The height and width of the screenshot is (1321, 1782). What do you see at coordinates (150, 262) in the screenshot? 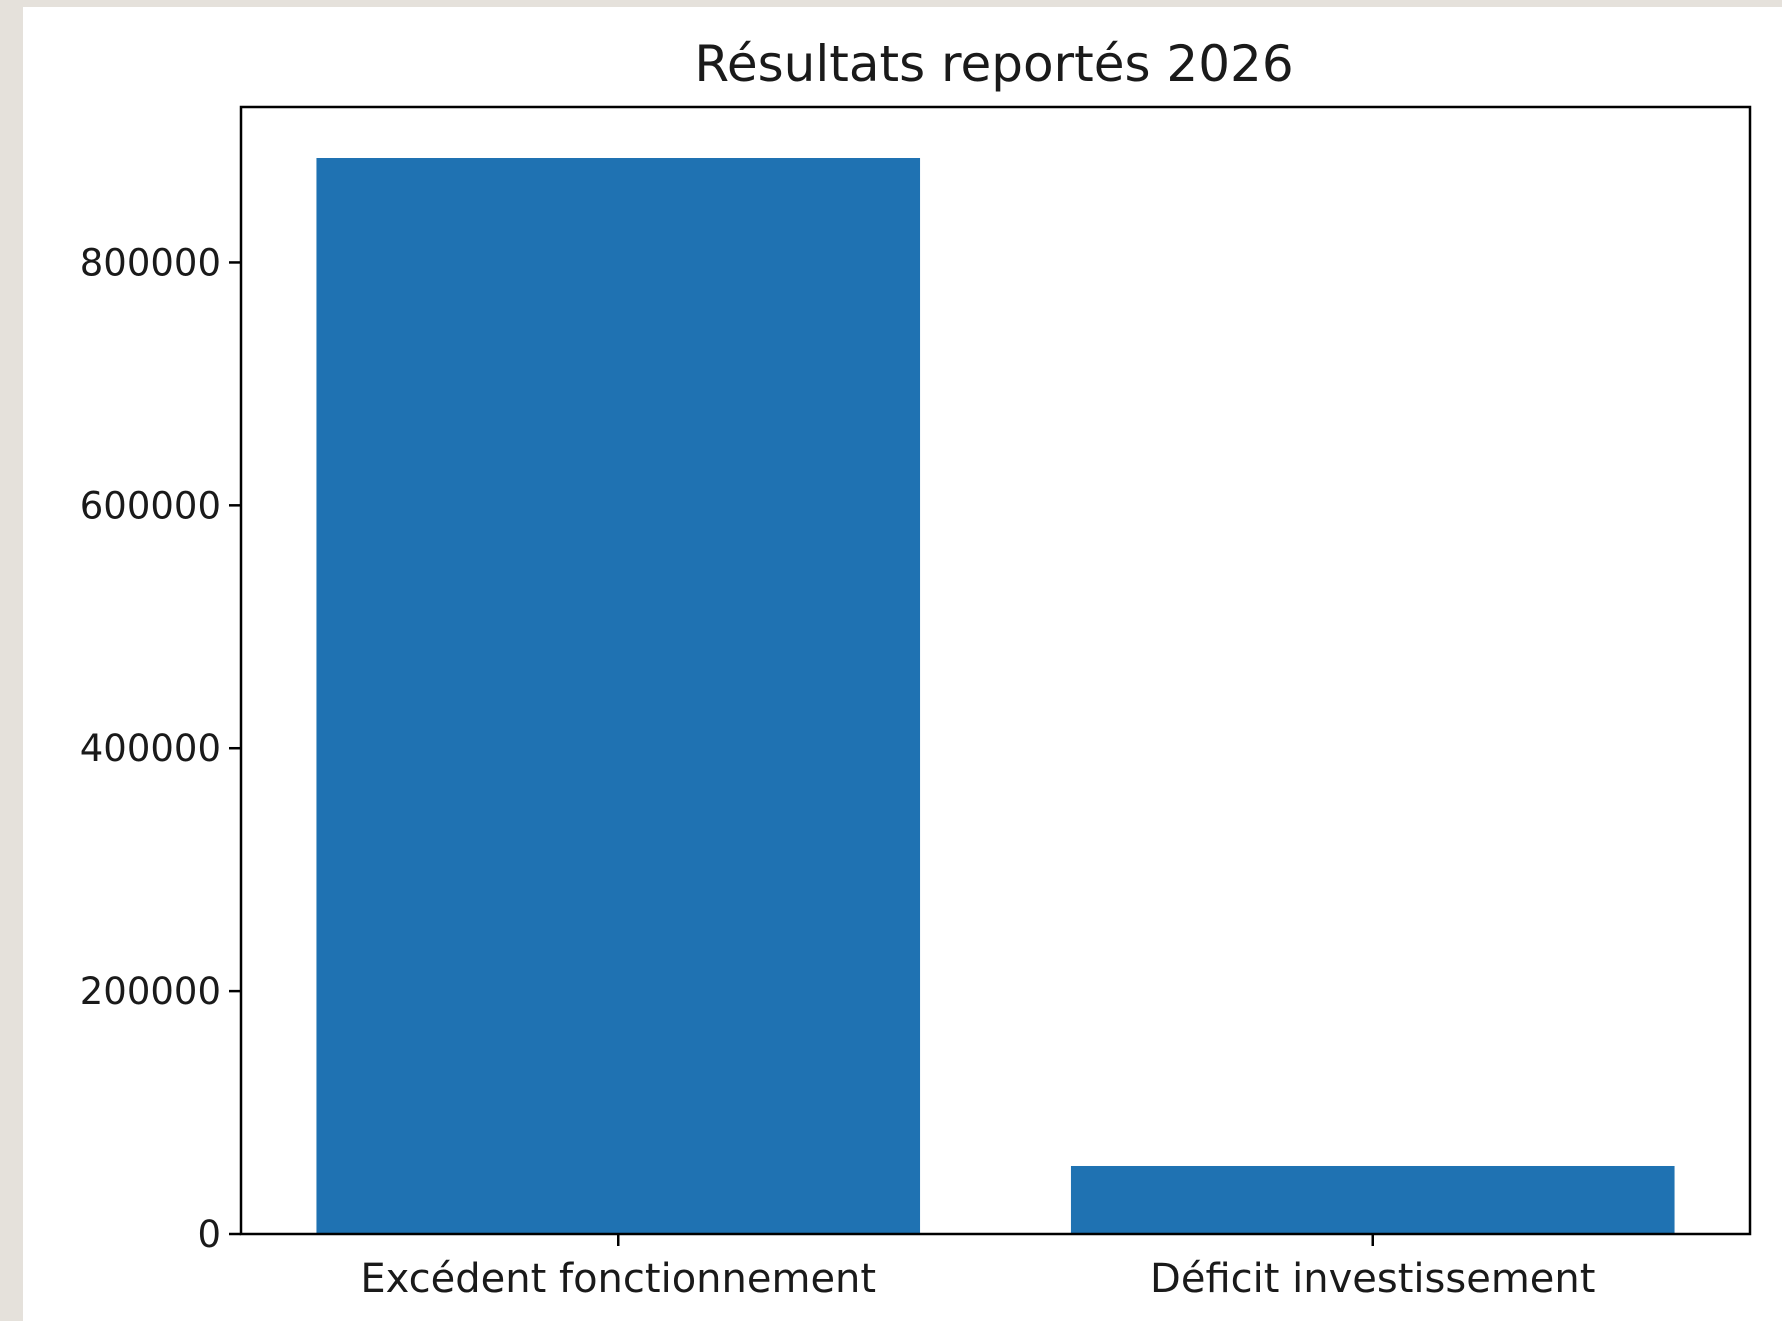
I see `y-tick-label: 800000` at bounding box center [150, 262].